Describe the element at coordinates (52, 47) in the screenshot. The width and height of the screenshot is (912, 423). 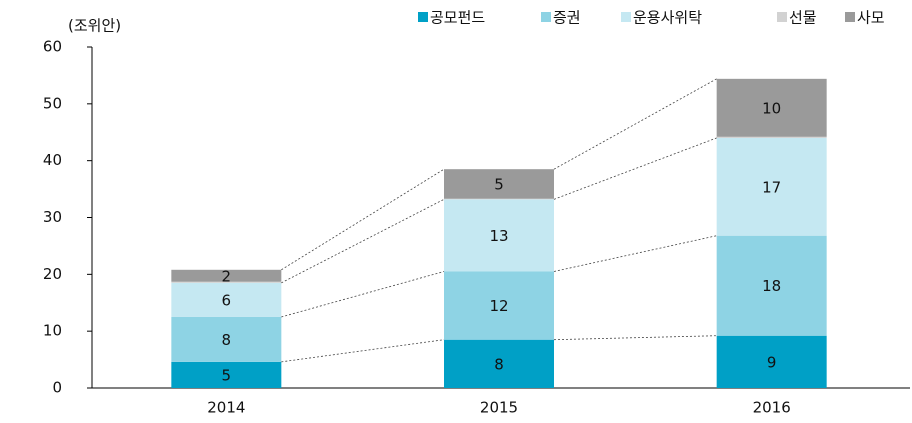
I see `y-tick-label: 60` at that location.